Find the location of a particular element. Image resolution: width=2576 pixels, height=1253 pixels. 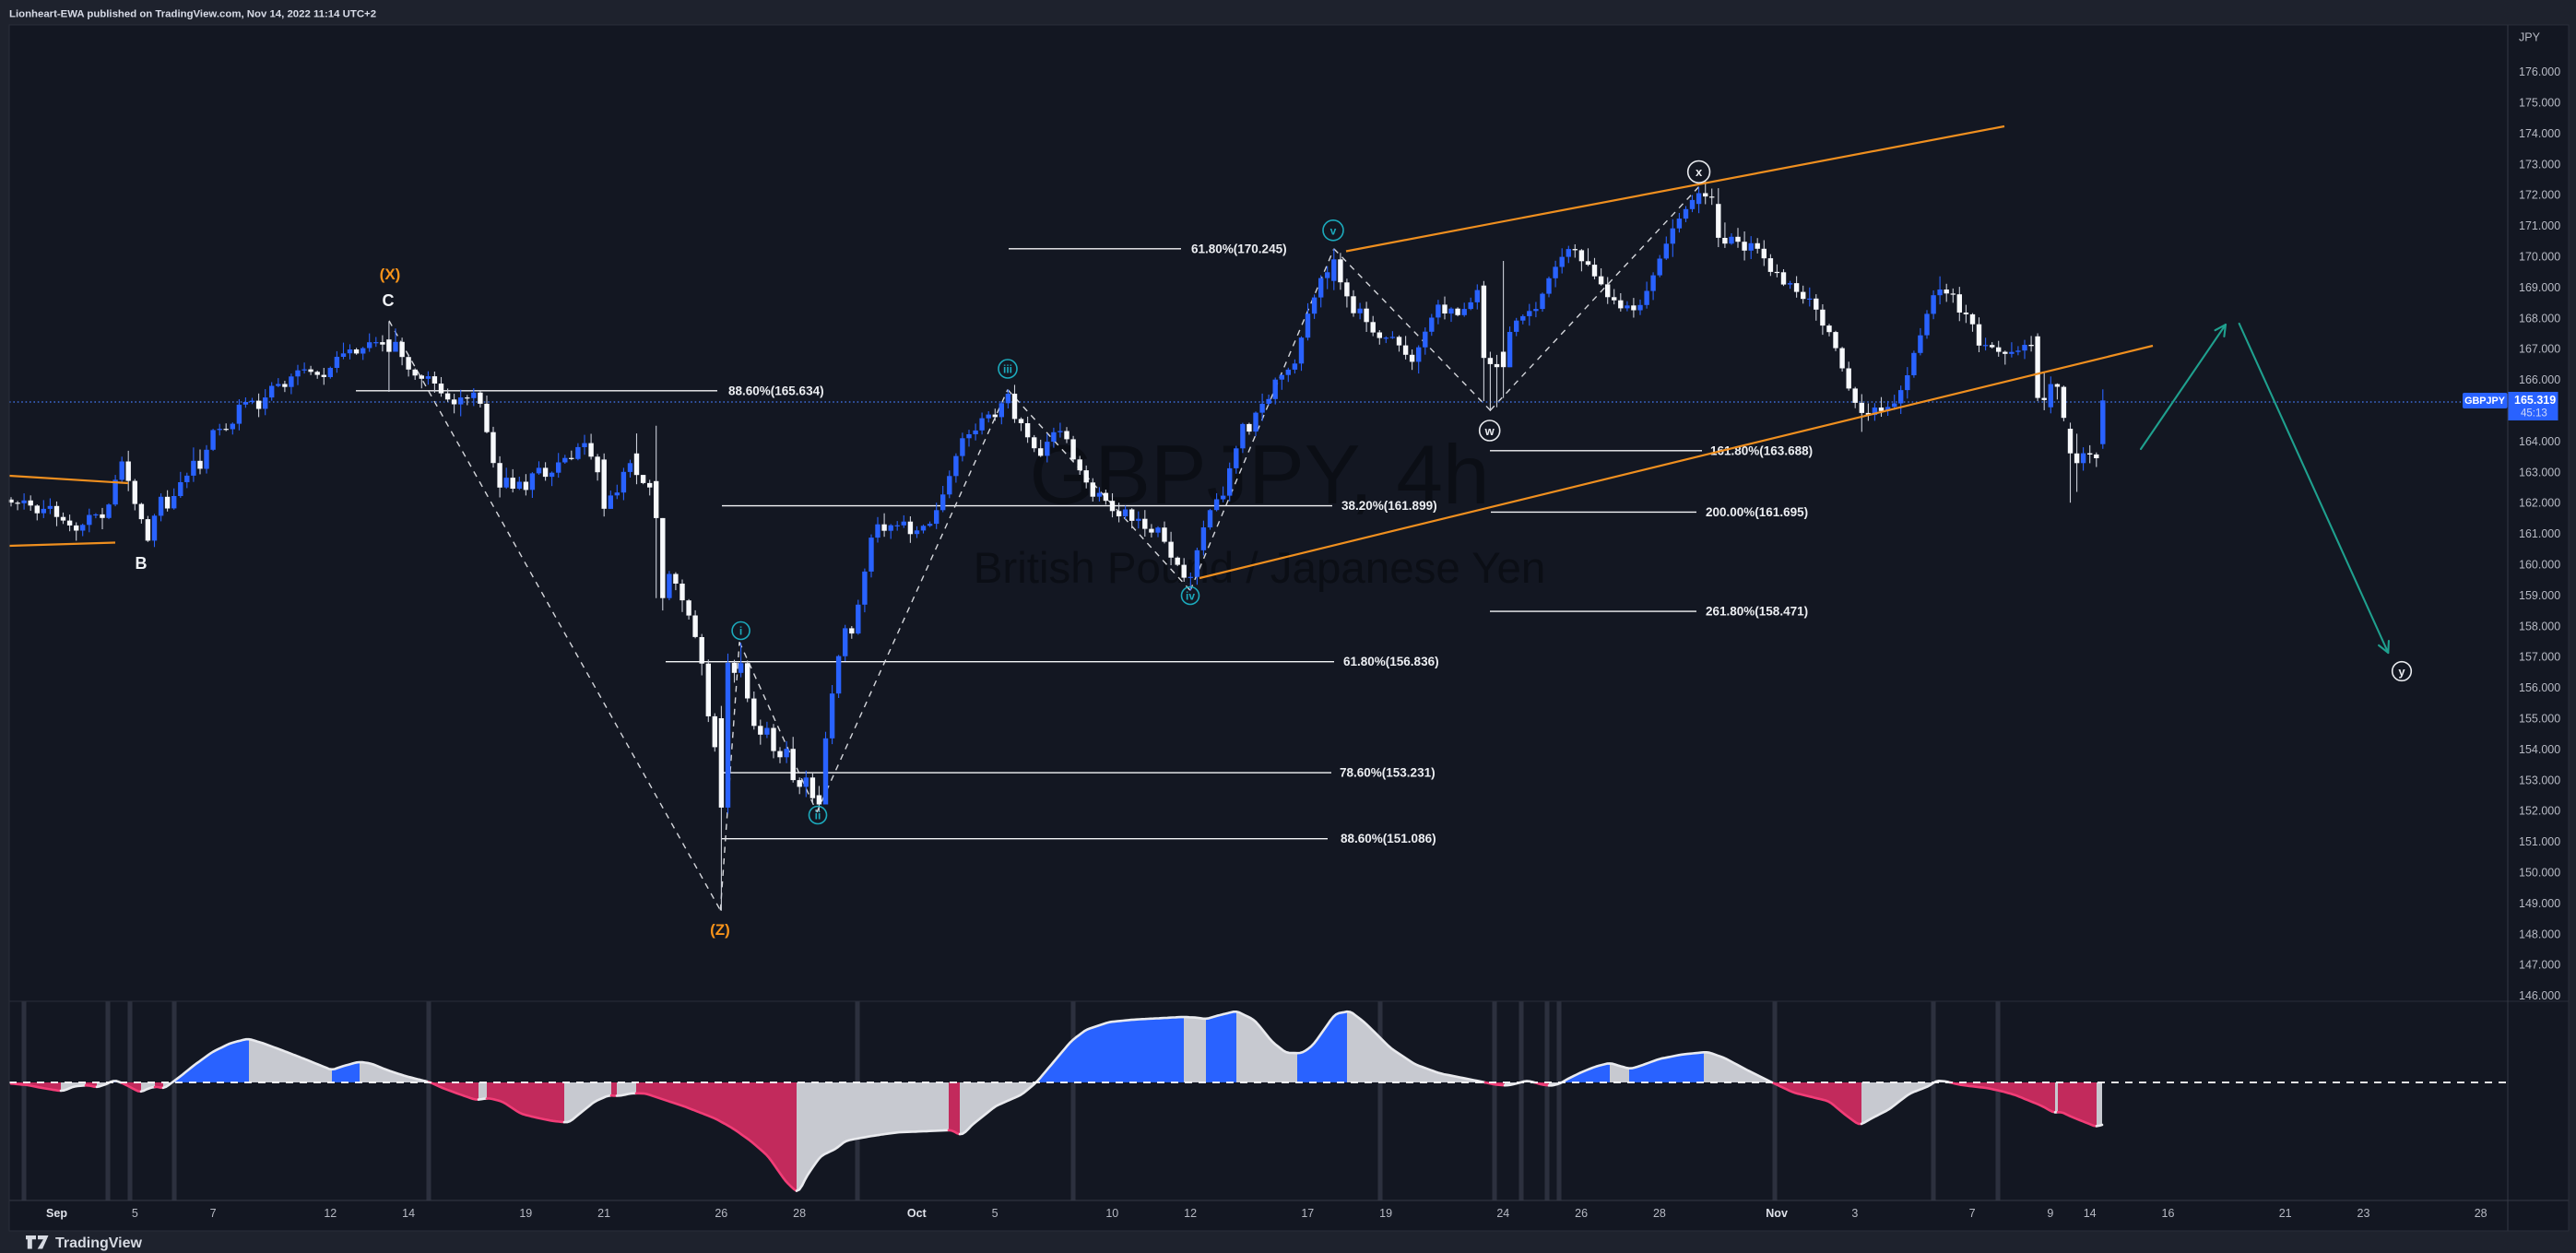

svg-text: 172.000 is located at coordinates (2539, 196).